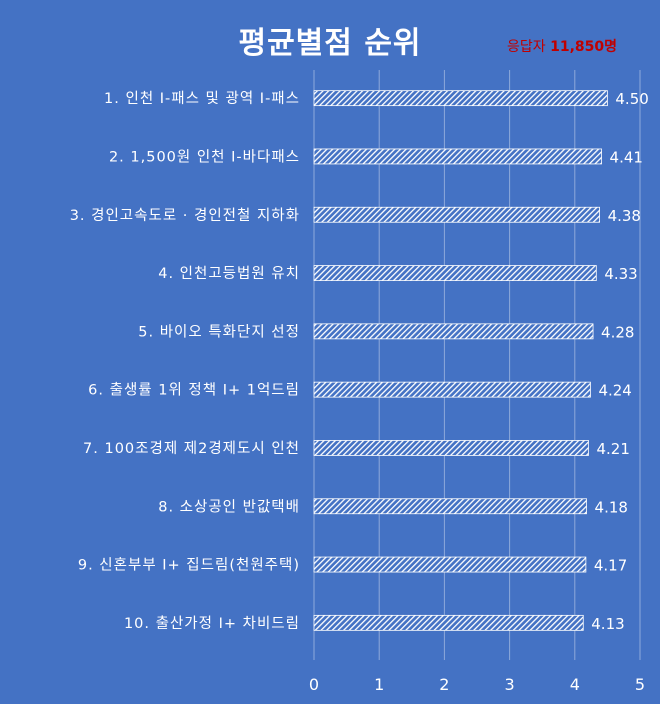 Image resolution: width=660 pixels, height=704 pixels. Describe the element at coordinates (330, 43) in the screenshot. I see `chart-title: 평균별점 순위` at that location.